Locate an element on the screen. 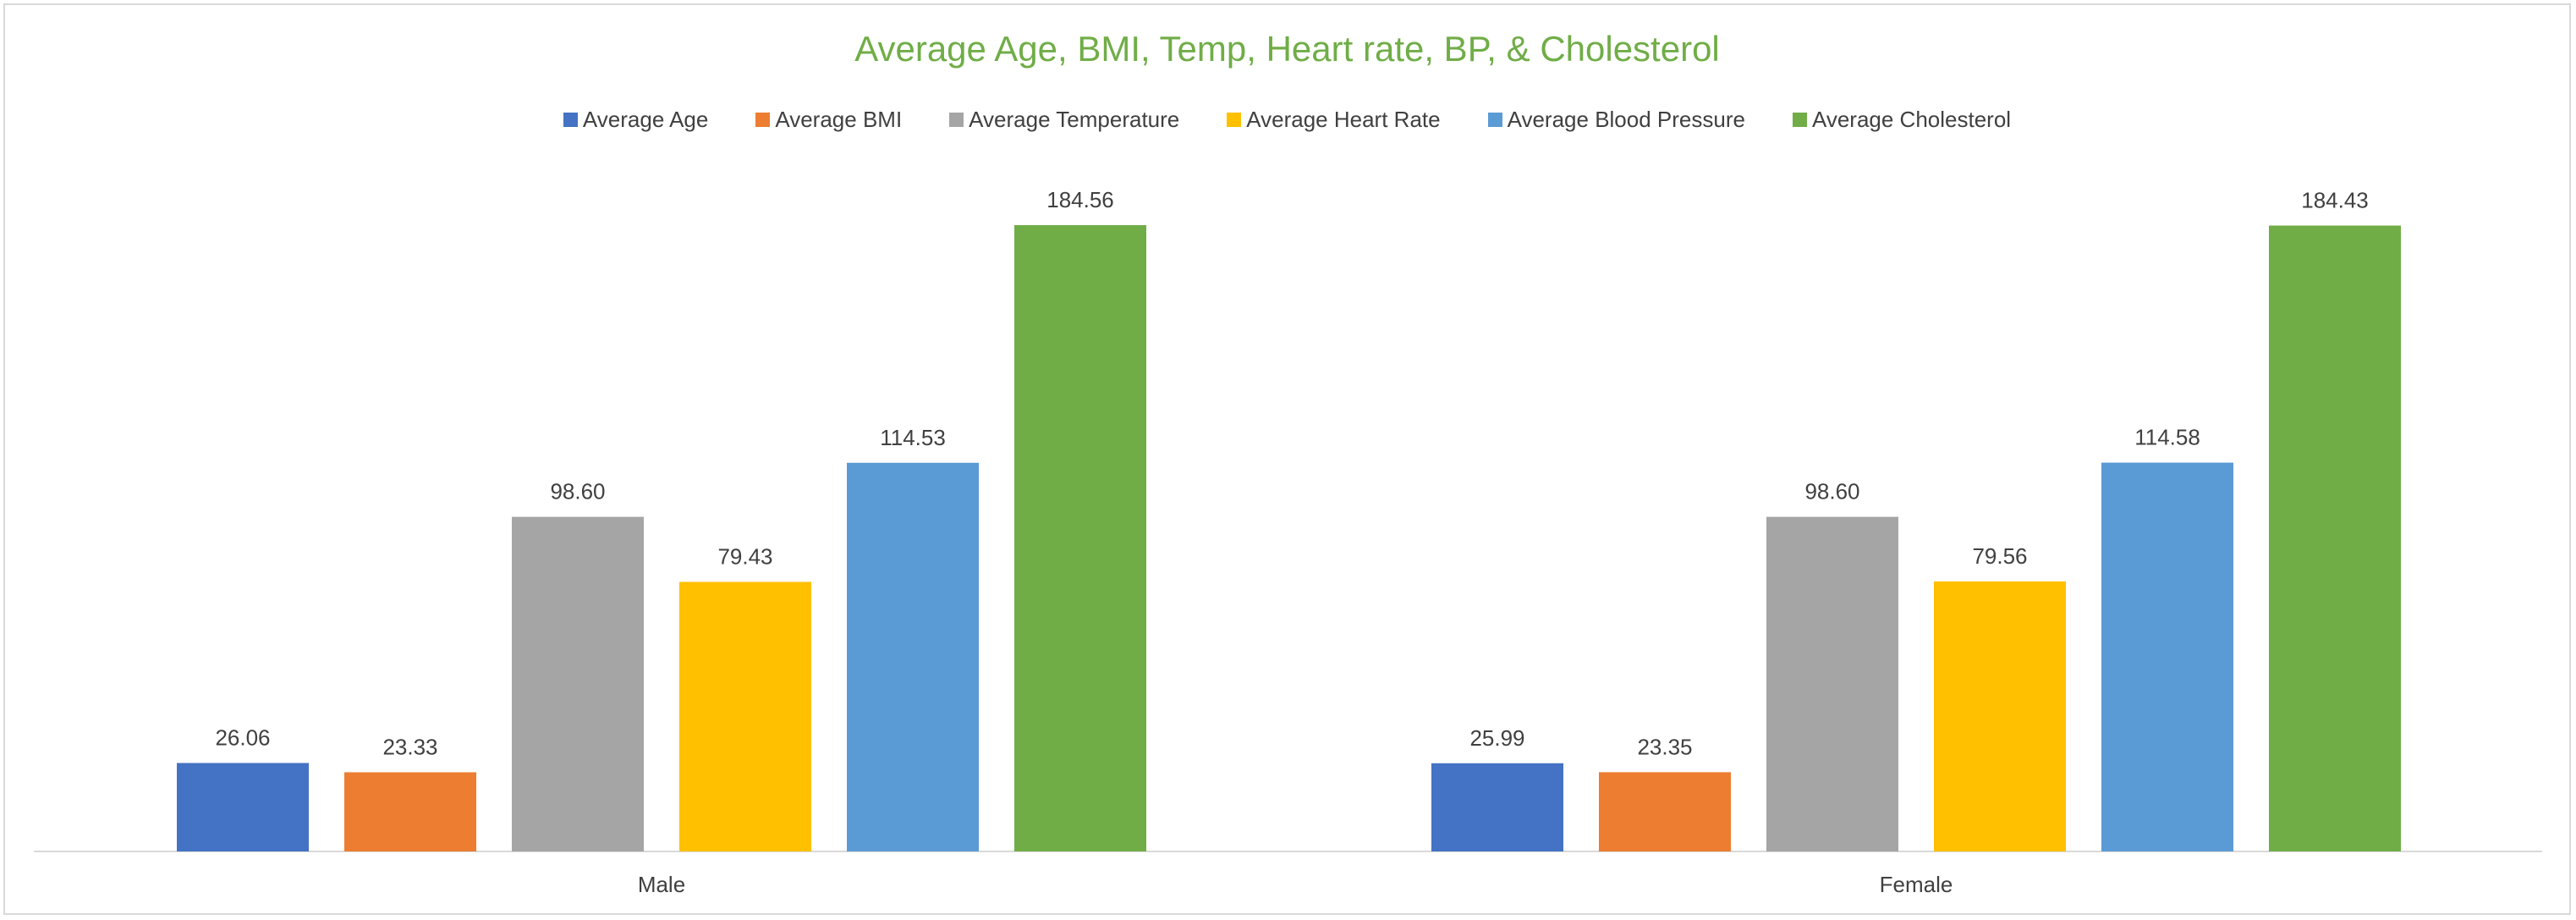 The image size is (2576, 920). data-label-male-average-age: 26.06 is located at coordinates (242, 738).